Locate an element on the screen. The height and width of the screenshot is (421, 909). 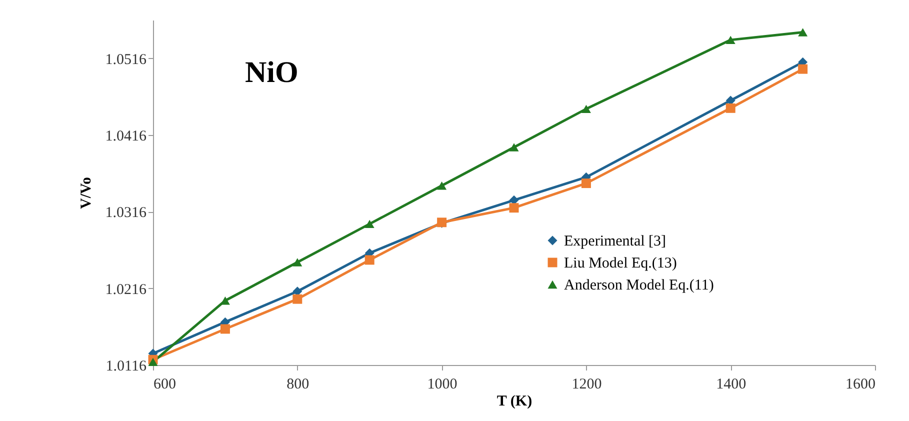
x-tick-label: 600 is located at coordinates (165, 384).